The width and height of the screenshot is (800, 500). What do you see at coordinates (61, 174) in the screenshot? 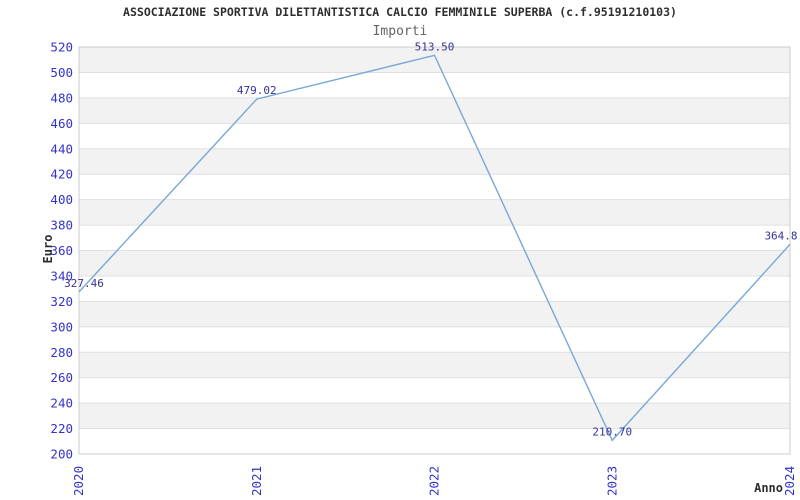
I see `y-tick-label: 420` at bounding box center [61, 174].